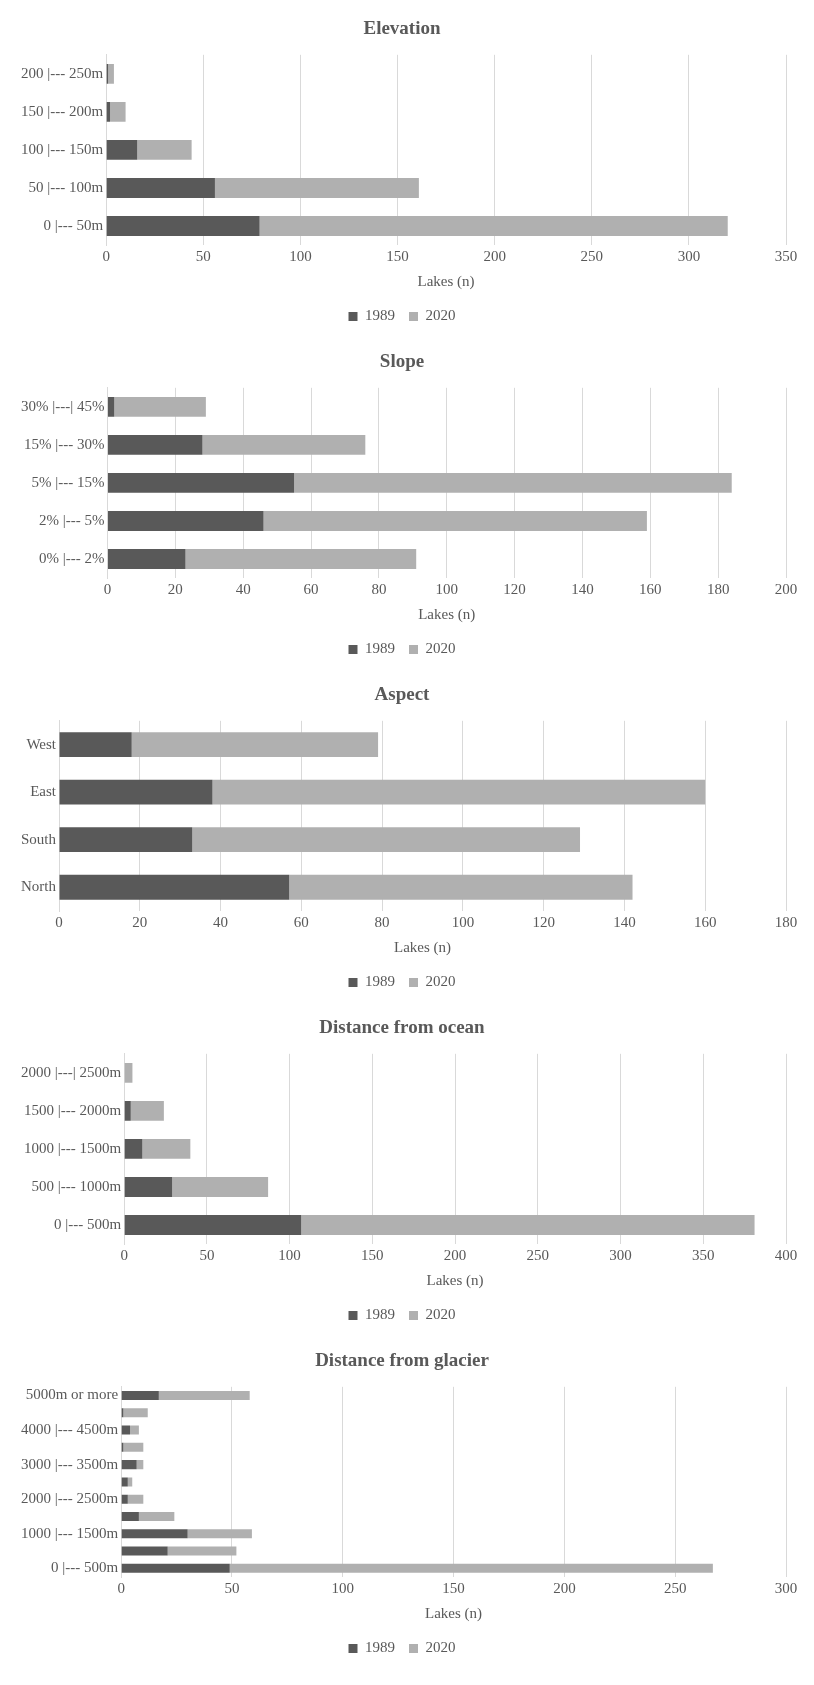 The width and height of the screenshot is (814, 1685). Describe the element at coordinates (88, 1223) in the screenshot. I see `y-tick-label: 0 |--- 500m` at that location.